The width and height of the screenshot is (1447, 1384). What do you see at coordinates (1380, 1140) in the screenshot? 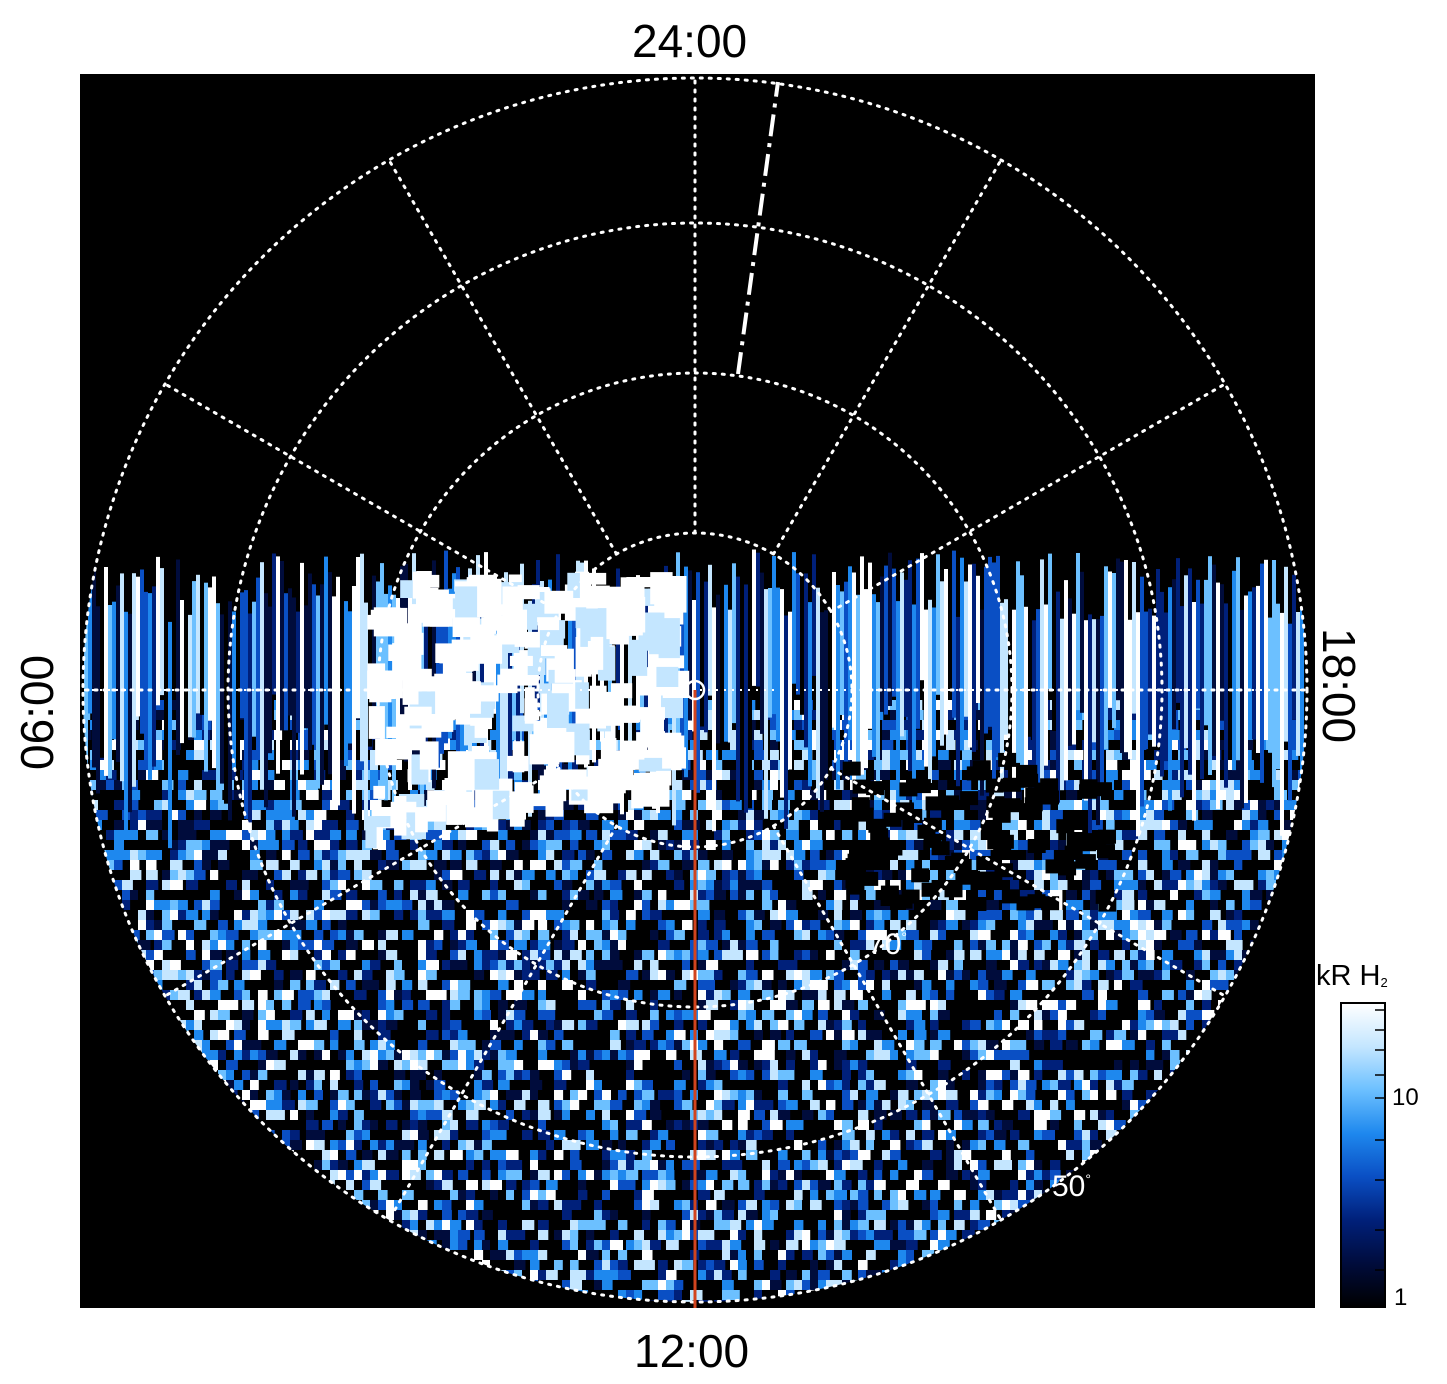
I see `colorbar-ticks` at bounding box center [1380, 1140].